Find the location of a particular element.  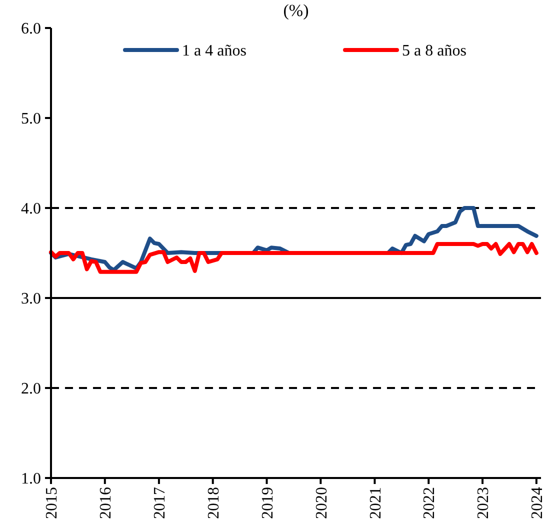

x-tick-label: 2020 is located at coordinates (321, 503).